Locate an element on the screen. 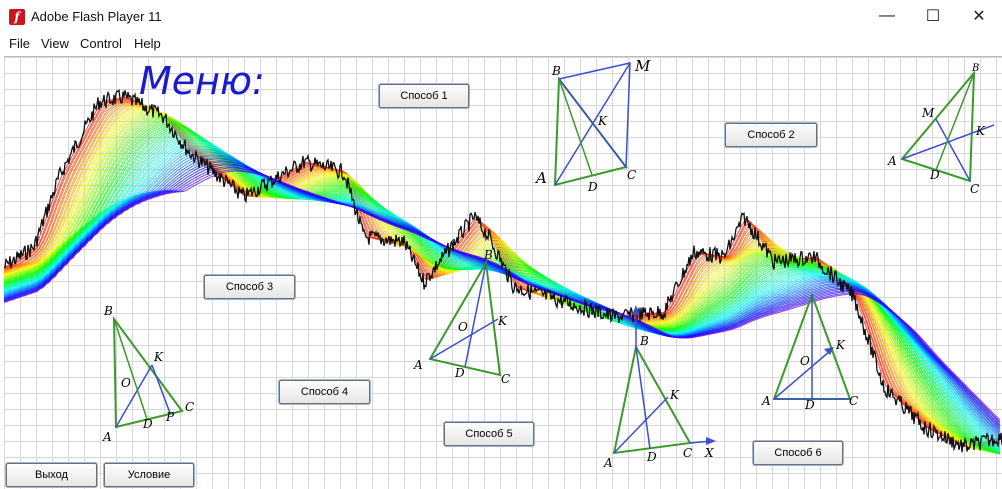 This screenshot has height=489, width=1002. menu-bar: File View Control Help is located at coordinates (501, 43).